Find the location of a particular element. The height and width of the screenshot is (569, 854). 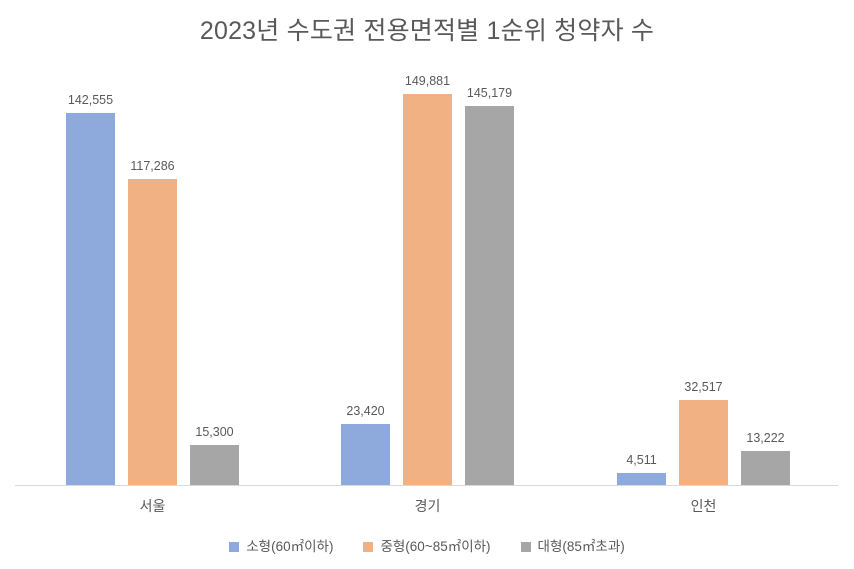

legend-item-소형(60㎡이하): 소형(60㎡이하) is located at coordinates (281, 547).